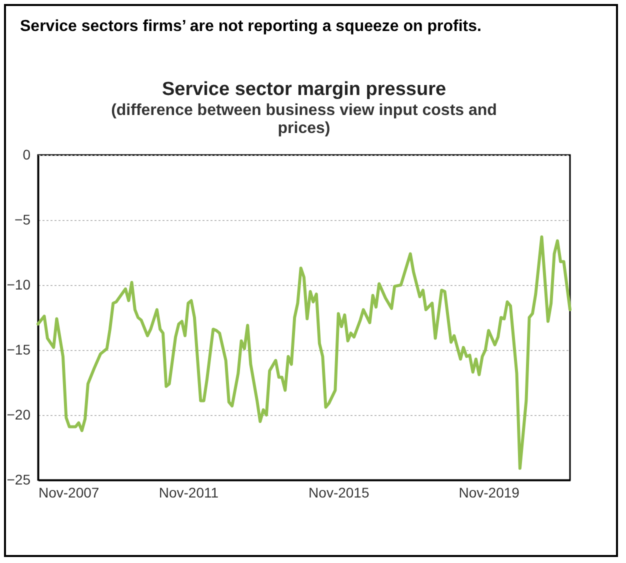 The width and height of the screenshot is (626, 563). Describe the element at coordinates (26, 154) in the screenshot. I see `y-tick-label: 0` at that location.